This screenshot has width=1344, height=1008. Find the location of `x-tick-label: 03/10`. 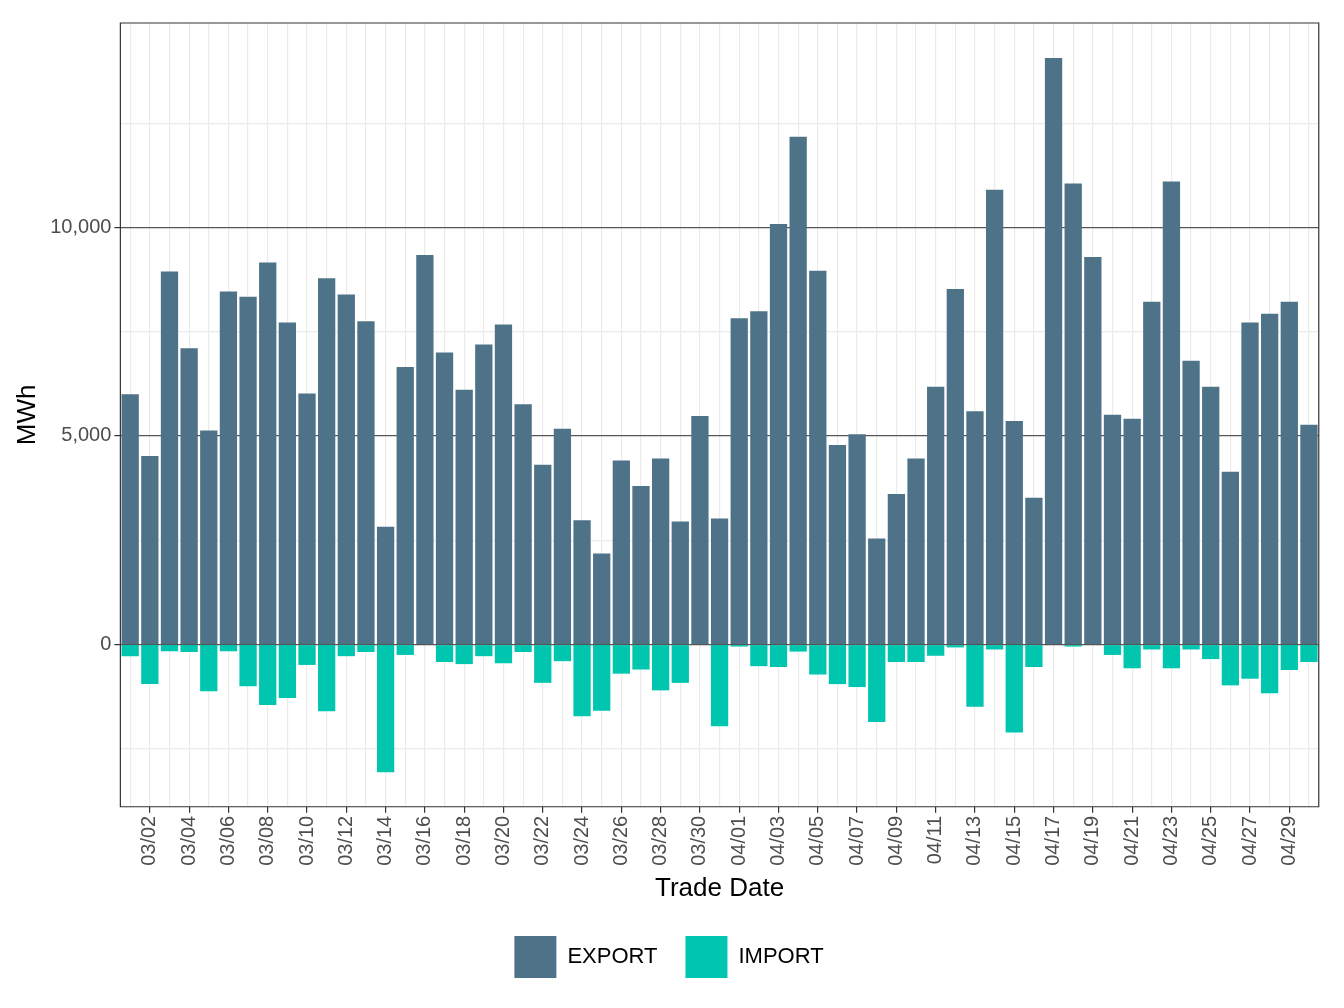

x-tick-label: 03/10 is located at coordinates (305, 840).